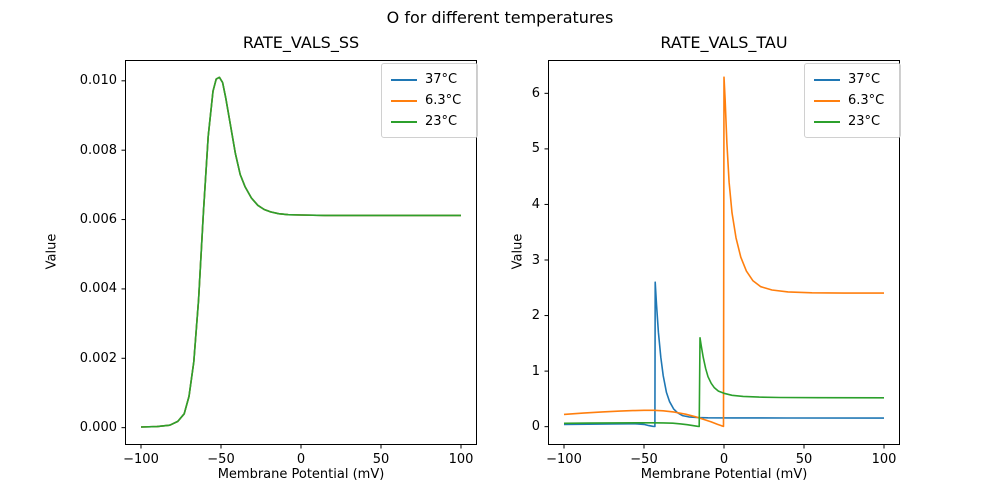 The image size is (1000, 500). I want to click on legend-ss: 37°C 6.3°C 23°C, so click(429, 100).